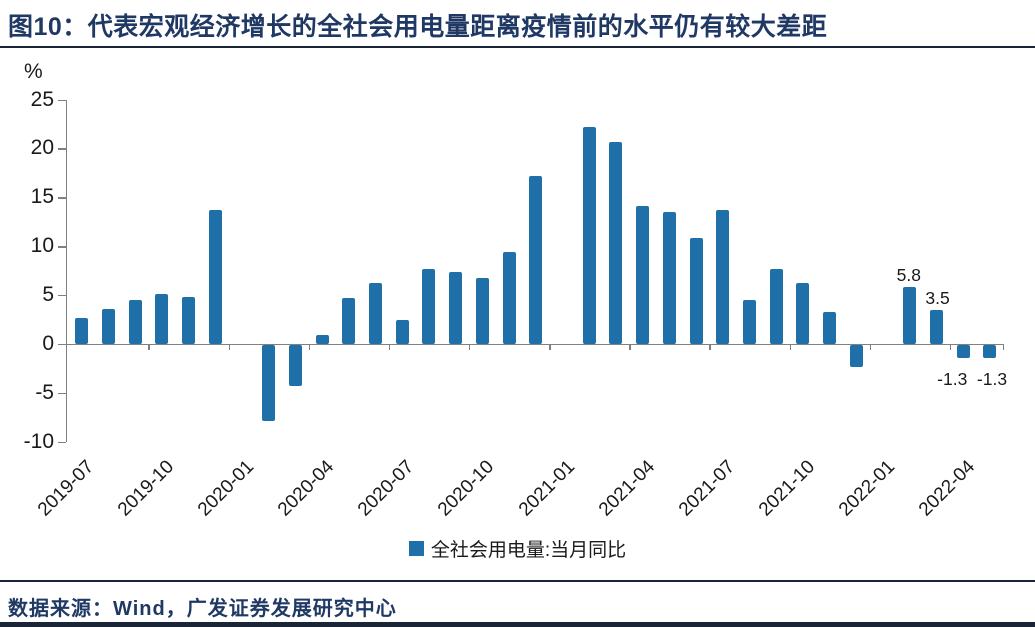 The width and height of the screenshot is (1035, 627). Describe the element at coordinates (517, 581) in the screenshot. I see `footer-divider` at that location.